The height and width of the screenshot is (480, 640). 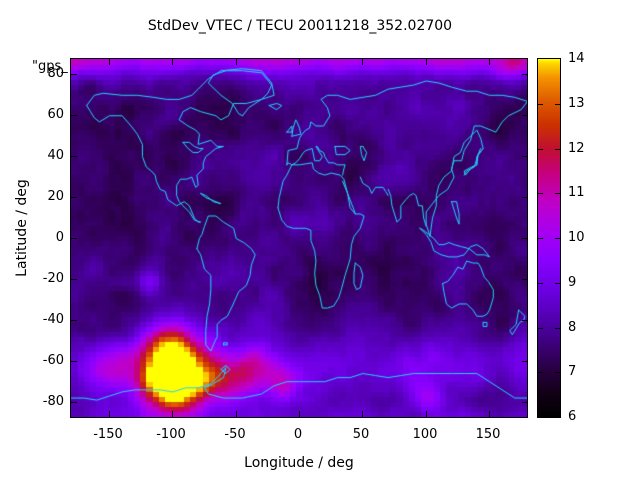 I want to click on x-tick-label: -50, so click(x=235, y=434).